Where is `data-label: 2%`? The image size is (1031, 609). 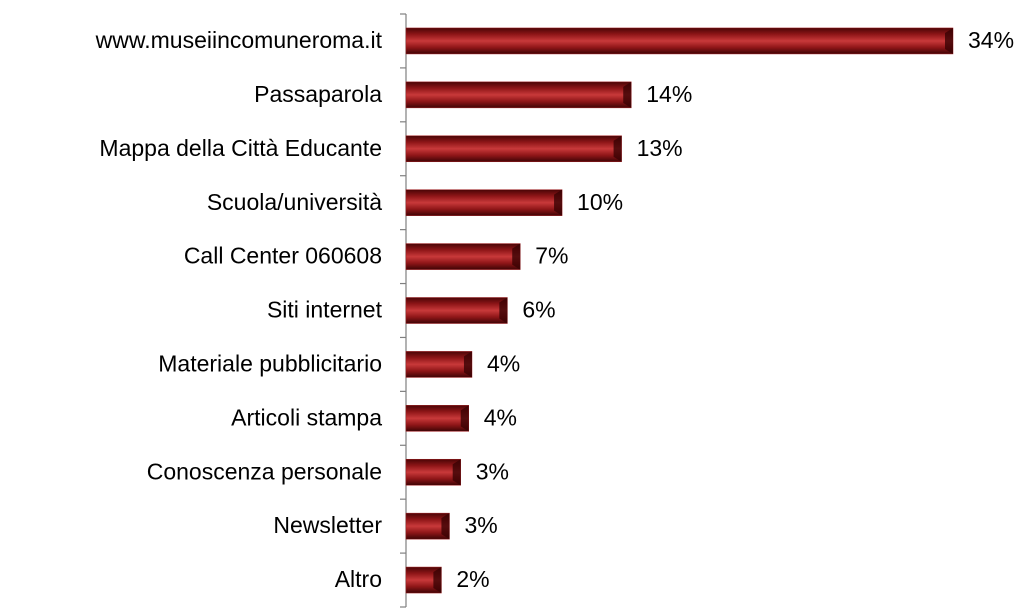
data-label: 2% is located at coordinates (472, 579).